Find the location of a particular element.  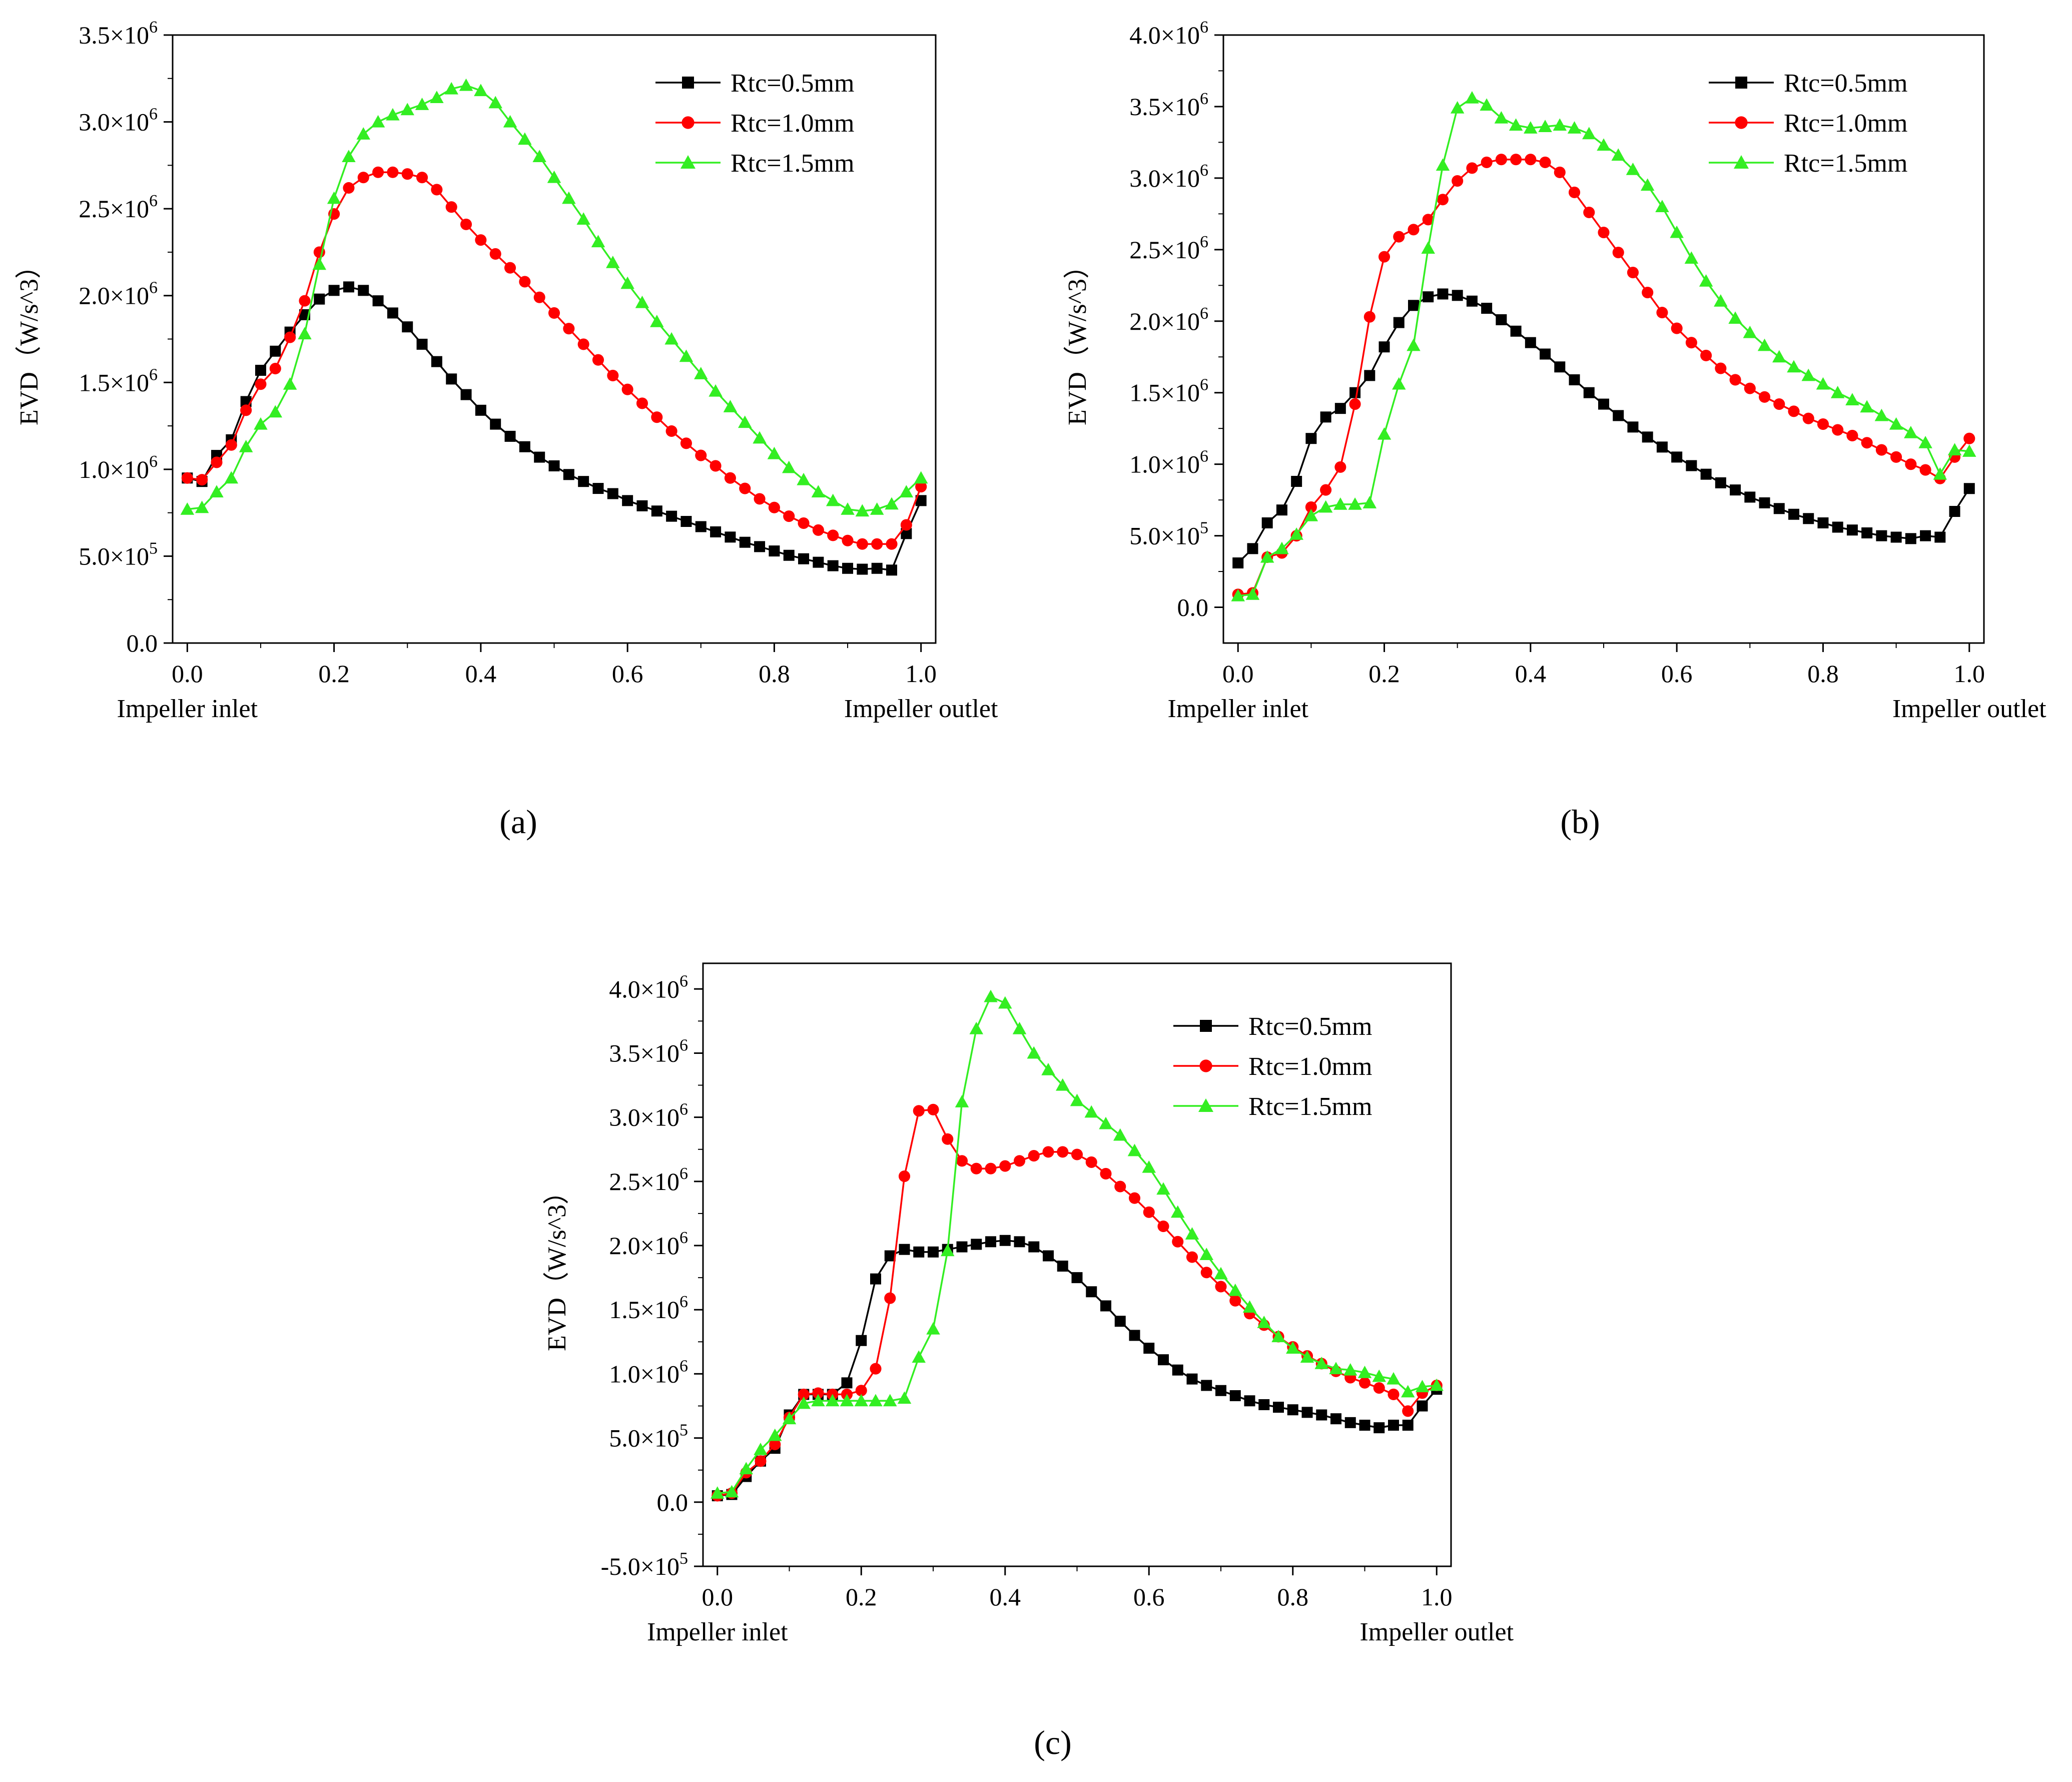

x-tick-label: 0.8 is located at coordinates (774, 674).